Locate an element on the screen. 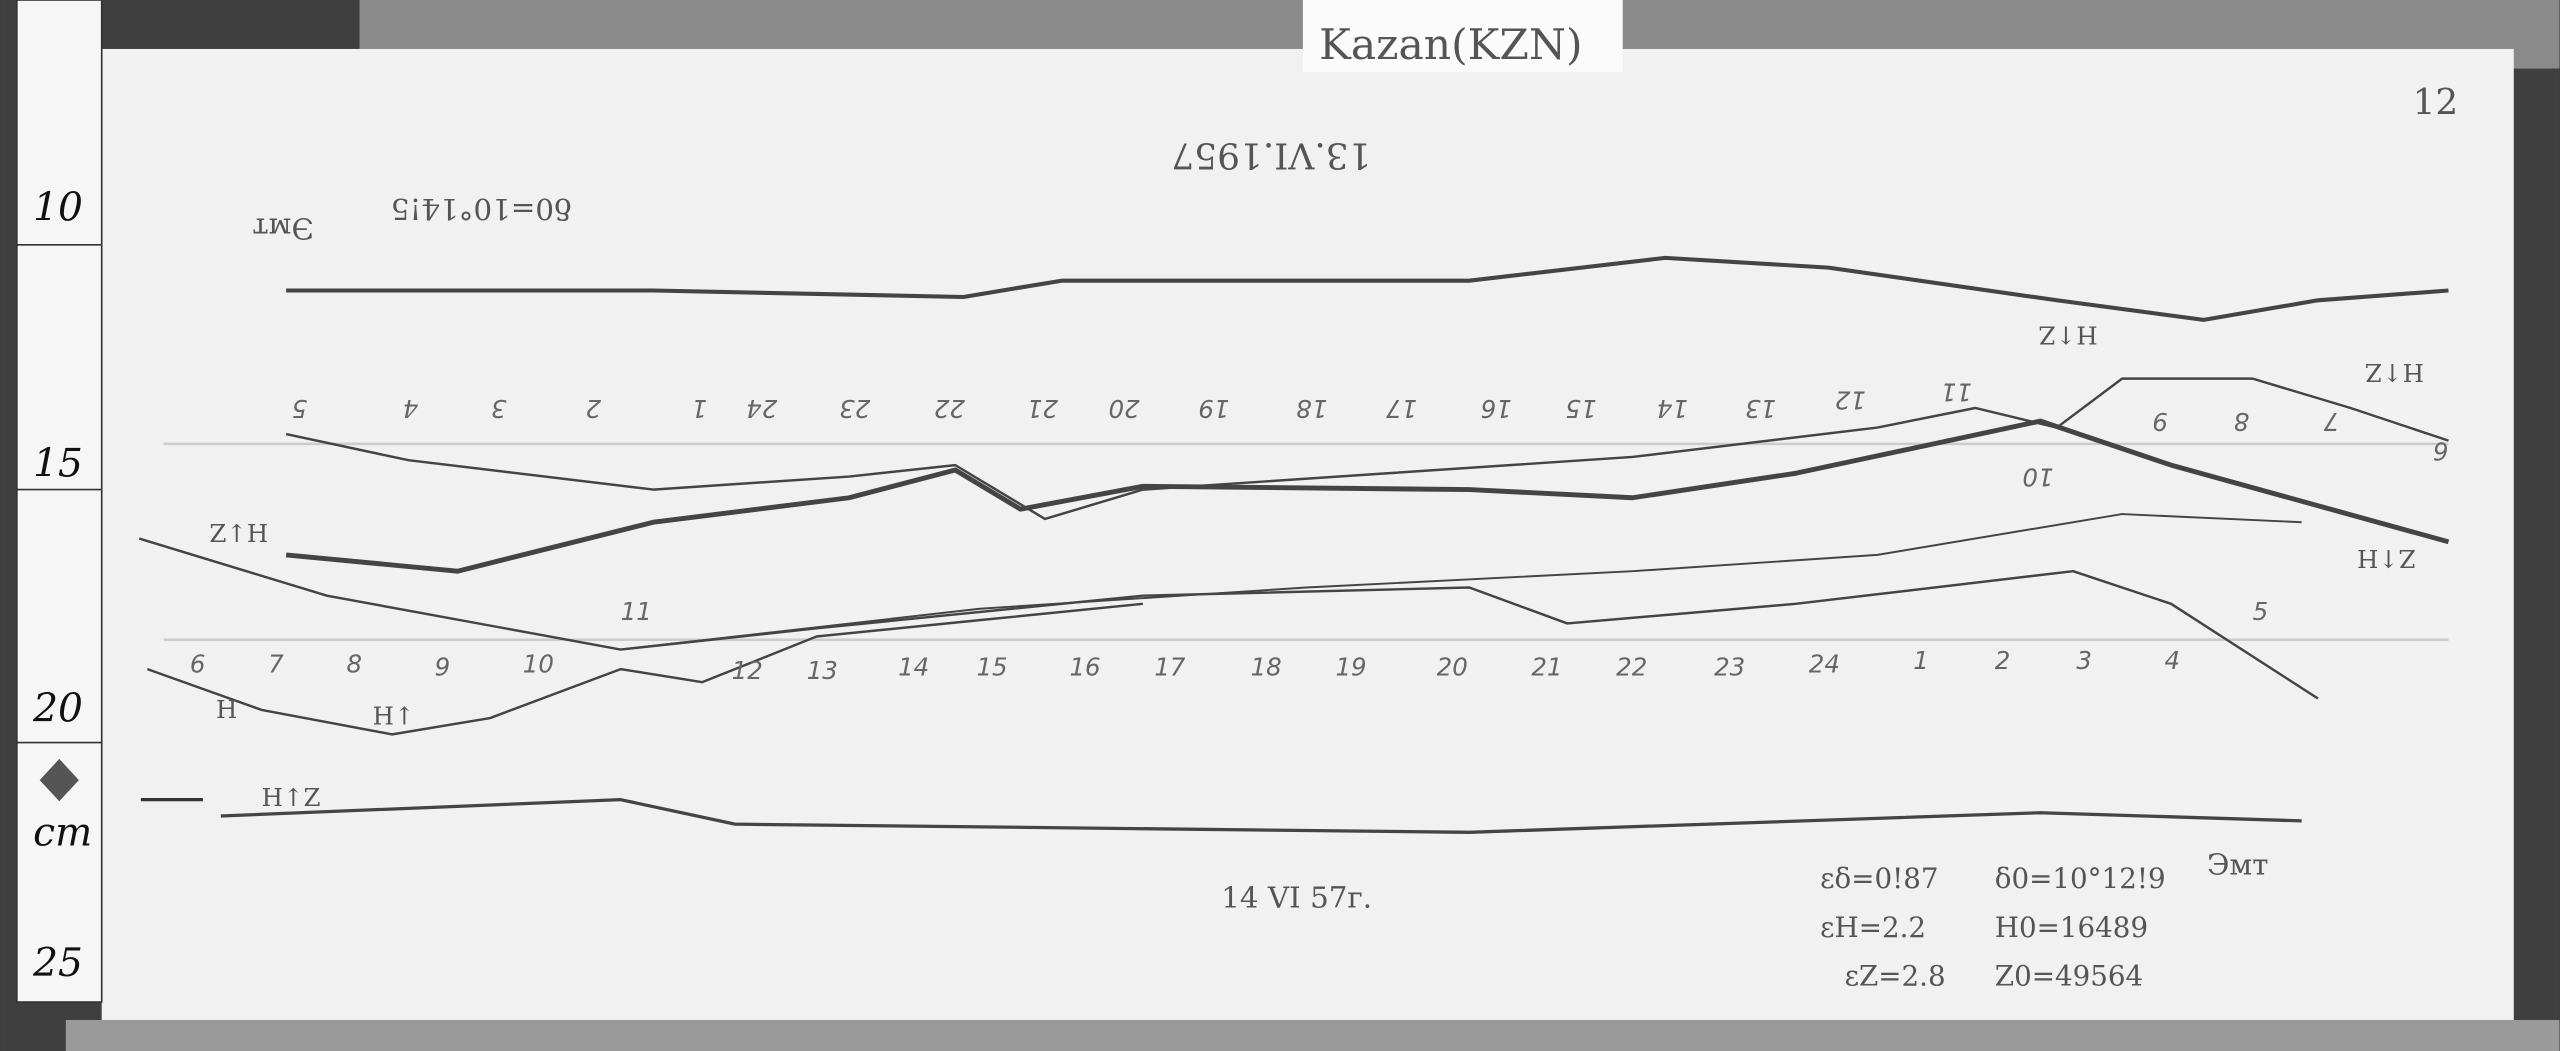 The image size is (2560, 1051). upper-hour: 21 is located at coordinates (1042, 408).